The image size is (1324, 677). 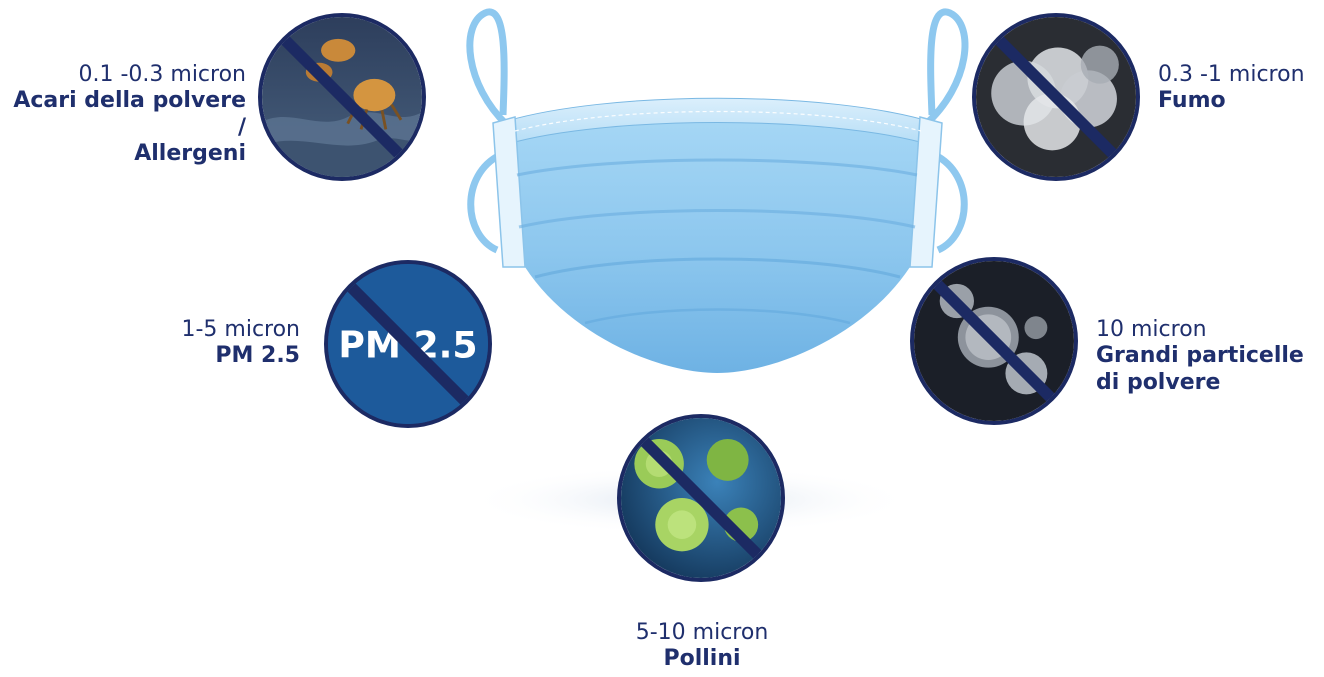 I want to click on left-ear-loop-lower, so click(x=484, y=202).